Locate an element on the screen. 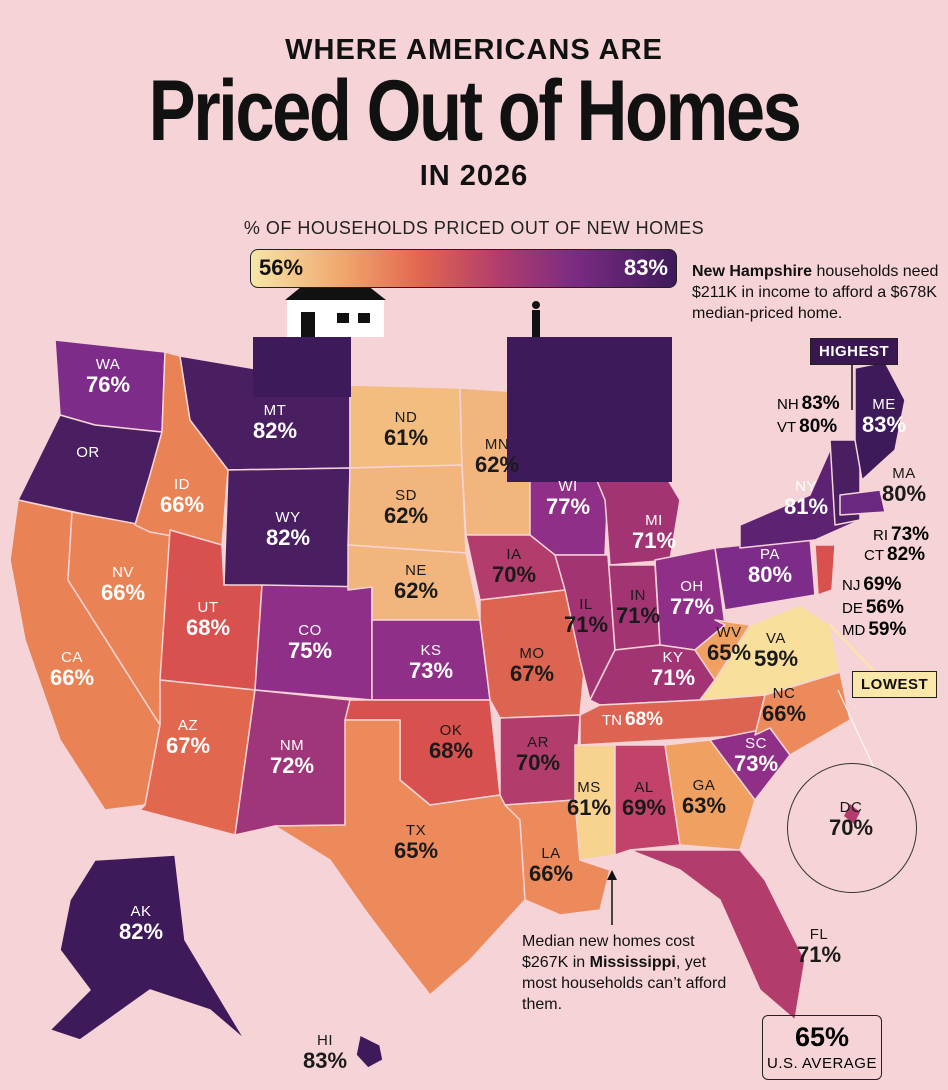 Image resolution: width=948 pixels, height=1090 pixels. us-average-box: 65% U.S. AVERAGE is located at coordinates (822, 1047).